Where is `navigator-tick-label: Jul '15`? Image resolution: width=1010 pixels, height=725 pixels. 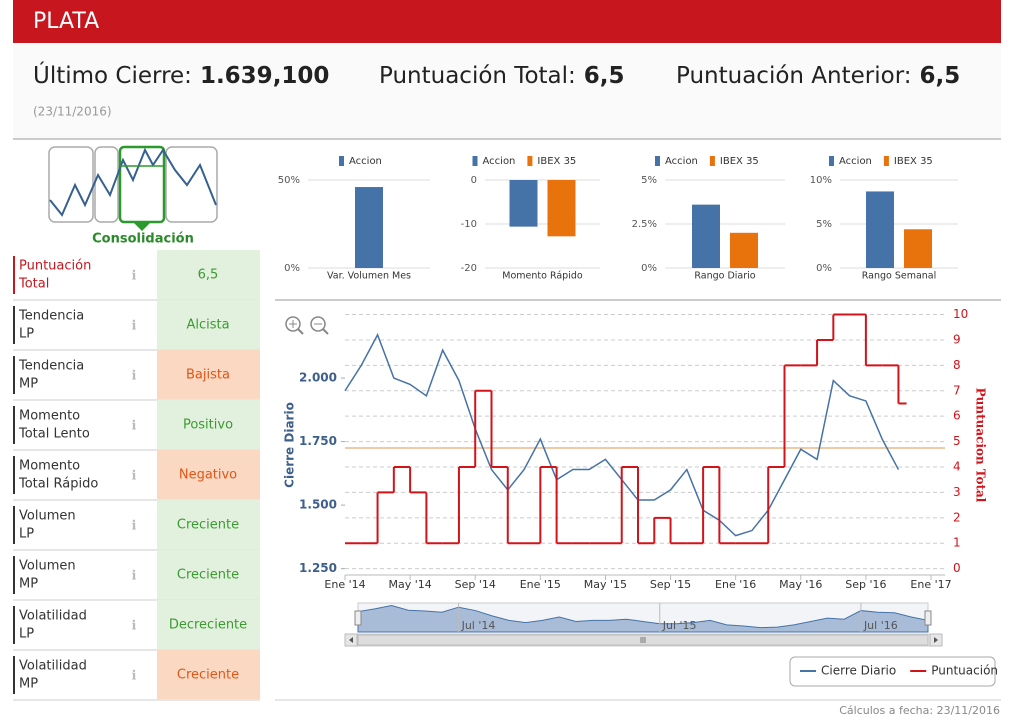 navigator-tick-label: Jul '15 is located at coordinates (679, 625).